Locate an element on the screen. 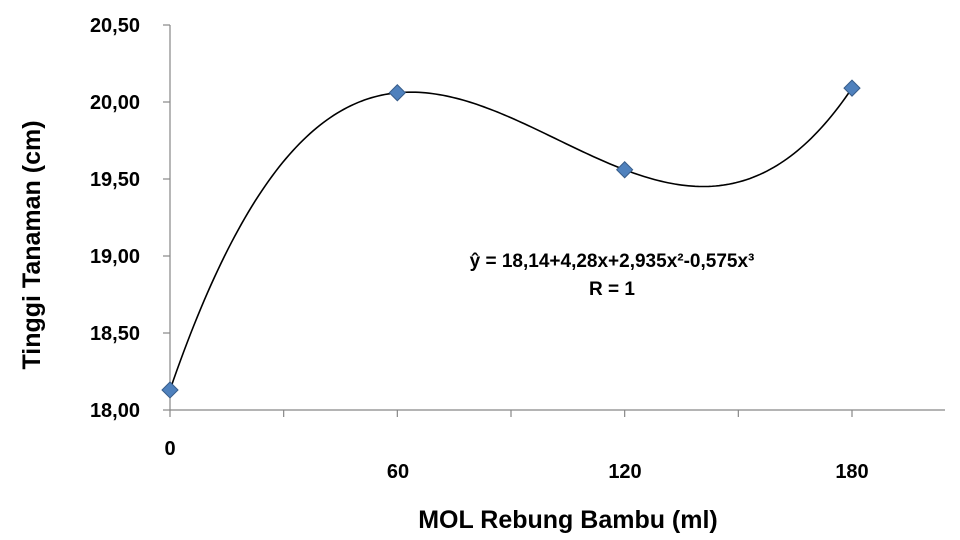 This screenshot has height=540, width=960. r-annotation: R = 1 is located at coordinates (612, 289).